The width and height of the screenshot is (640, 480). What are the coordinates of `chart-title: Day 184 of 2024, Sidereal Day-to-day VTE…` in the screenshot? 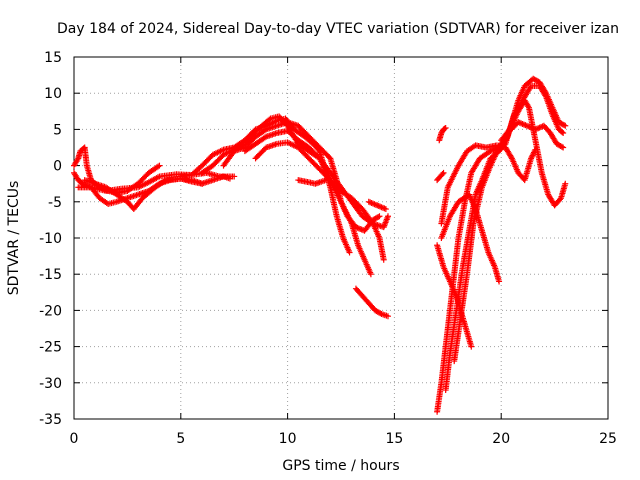 It's located at (338, 29).